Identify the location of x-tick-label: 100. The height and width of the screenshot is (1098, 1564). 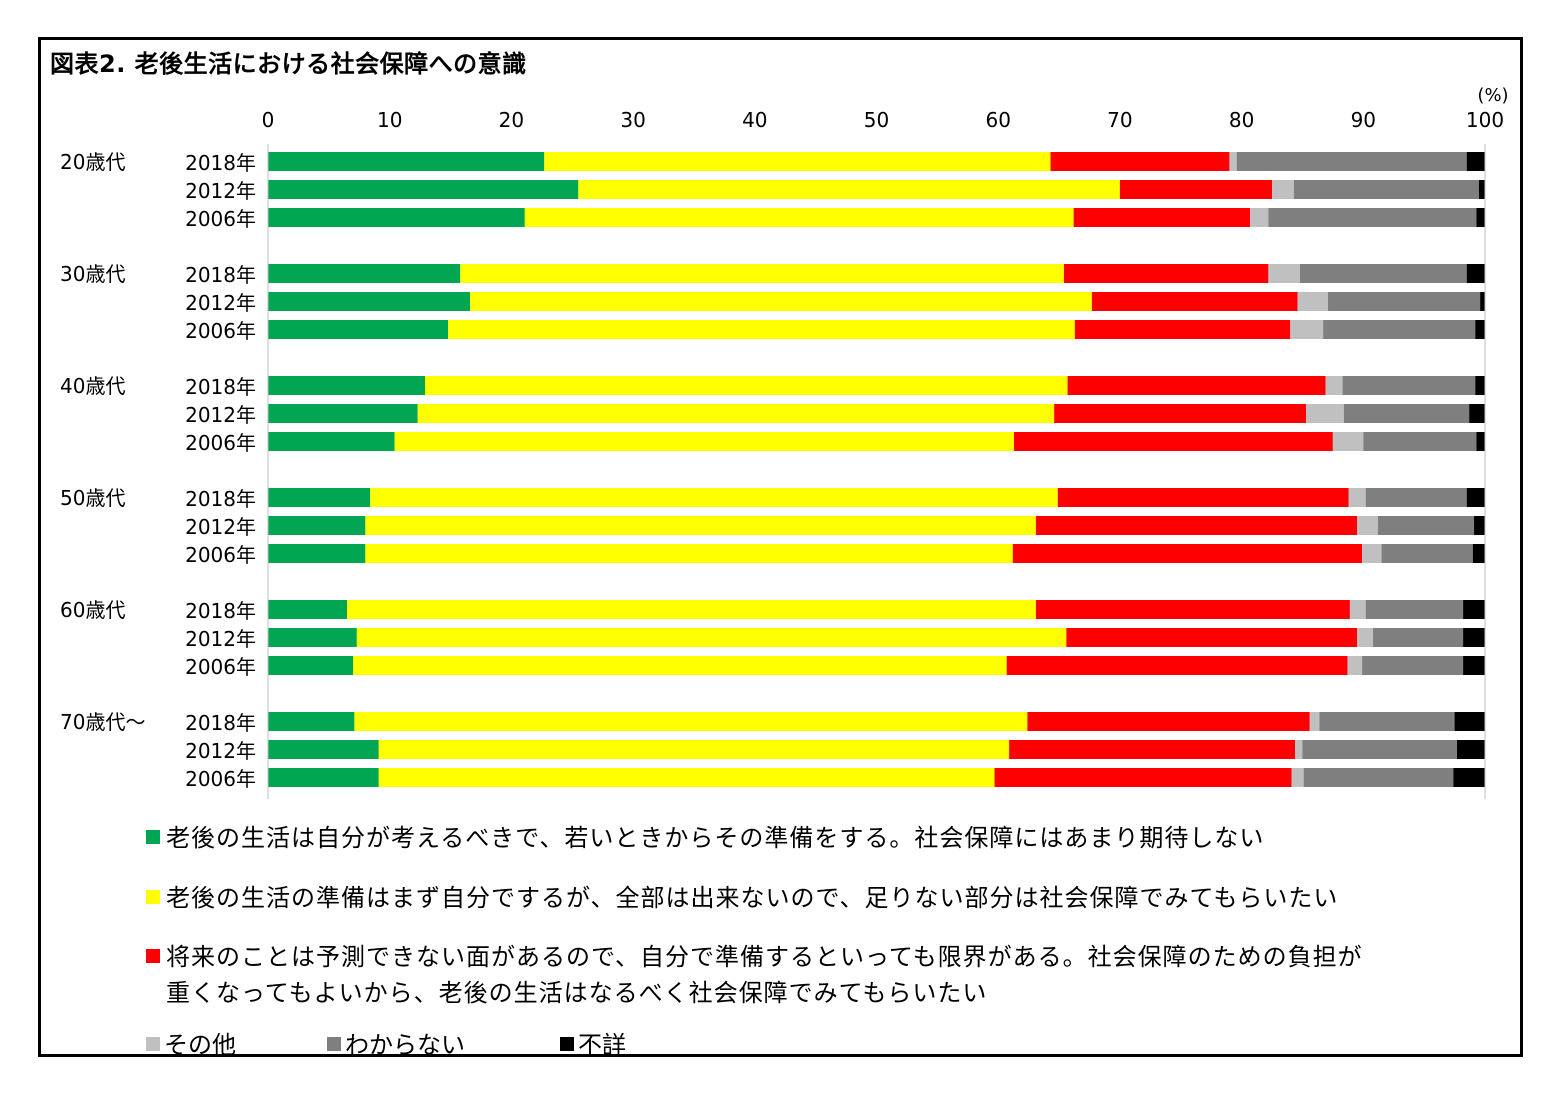
(1485, 120).